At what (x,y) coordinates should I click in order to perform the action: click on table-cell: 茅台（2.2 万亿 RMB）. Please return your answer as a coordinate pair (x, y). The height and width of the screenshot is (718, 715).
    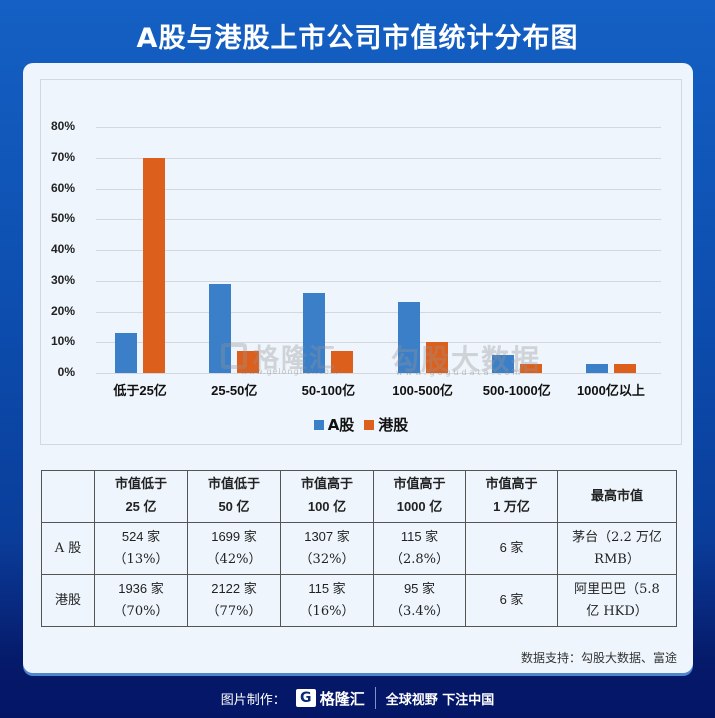
    Looking at the image, I should click on (617, 548).